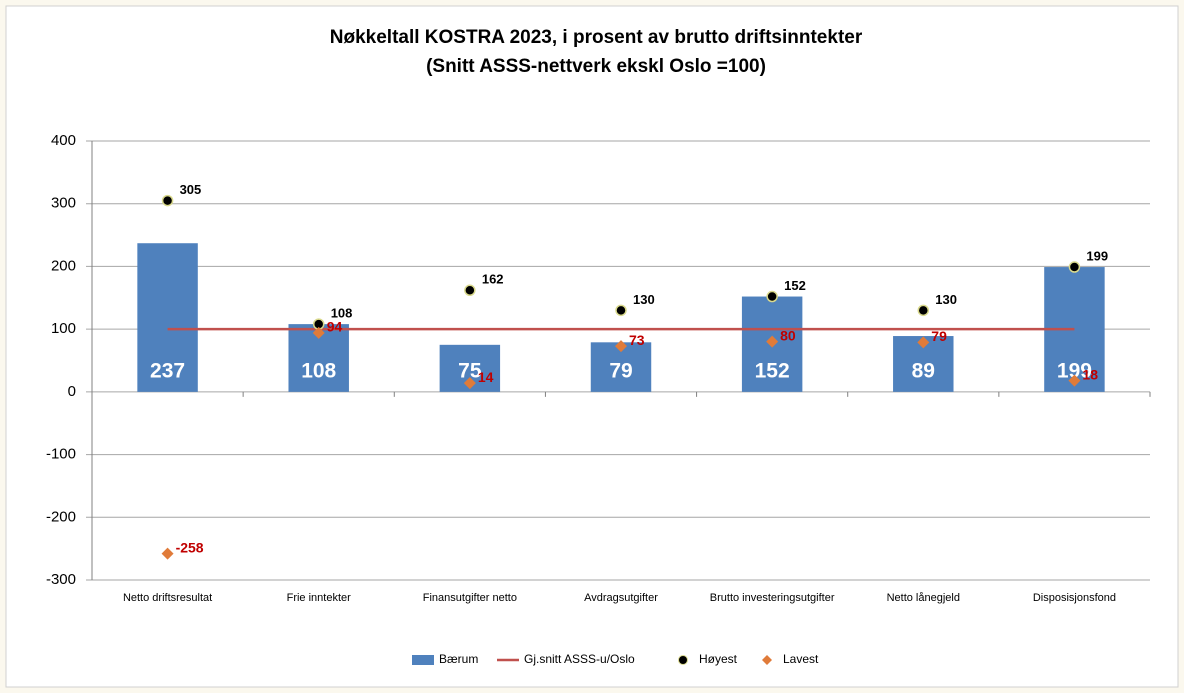 The height and width of the screenshot is (693, 1184). Describe the element at coordinates (72, 391) in the screenshot. I see `y-tick-label: 0` at that location.